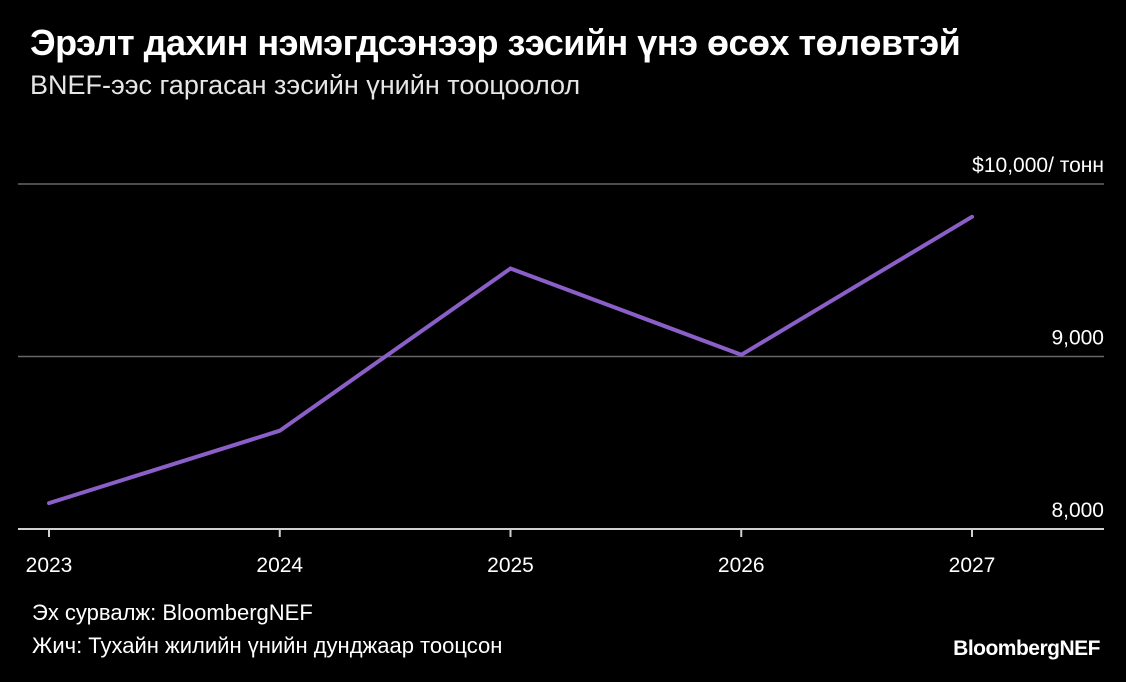  I want to click on x-tick-label: 2025, so click(510, 565).